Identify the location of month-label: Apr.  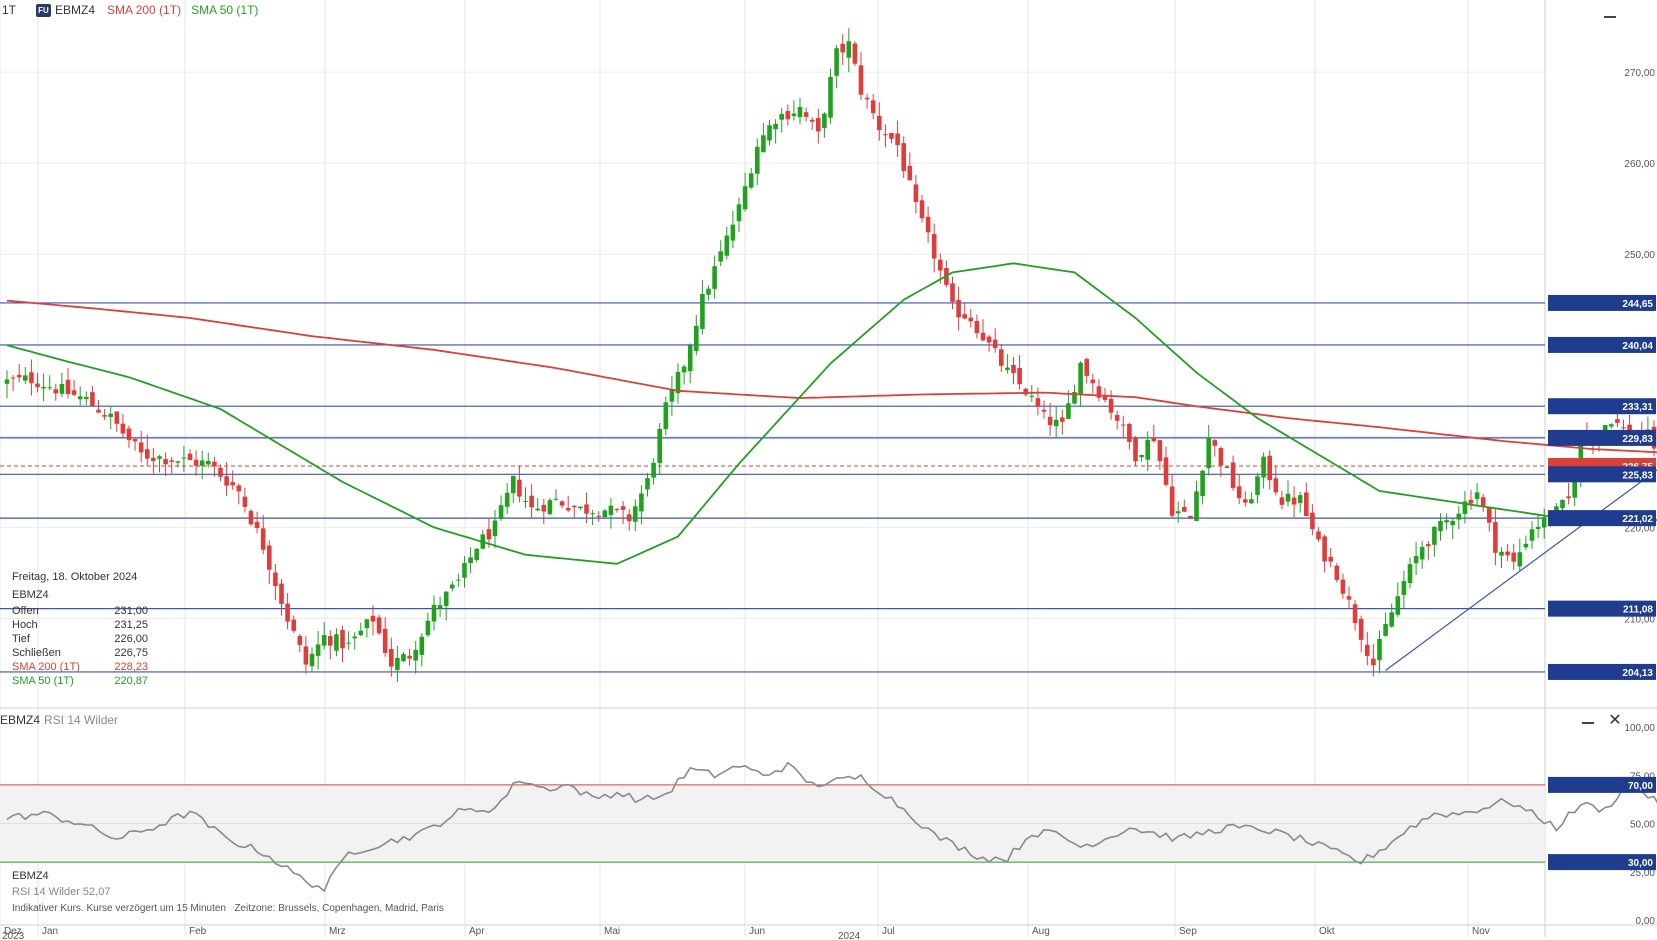
(477, 931).